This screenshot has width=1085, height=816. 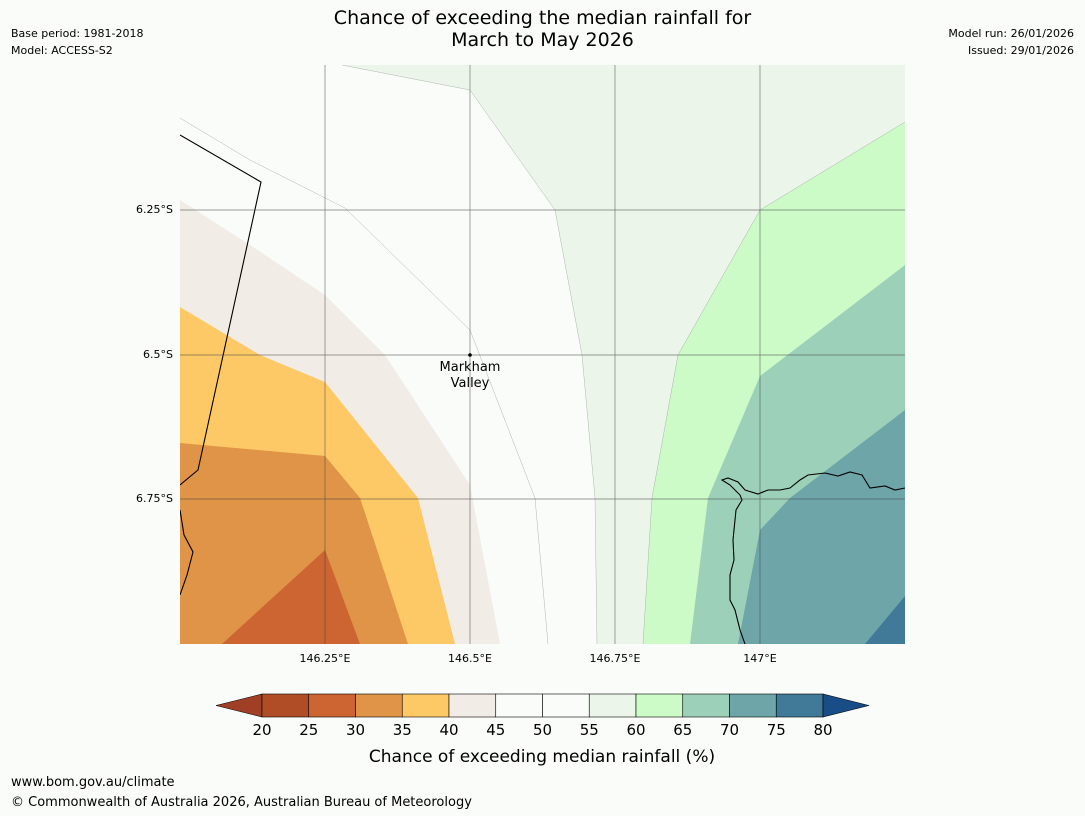 What do you see at coordinates (1011, 33) in the screenshot?
I see `model-run-text: Model run: 26/01/2026` at bounding box center [1011, 33].